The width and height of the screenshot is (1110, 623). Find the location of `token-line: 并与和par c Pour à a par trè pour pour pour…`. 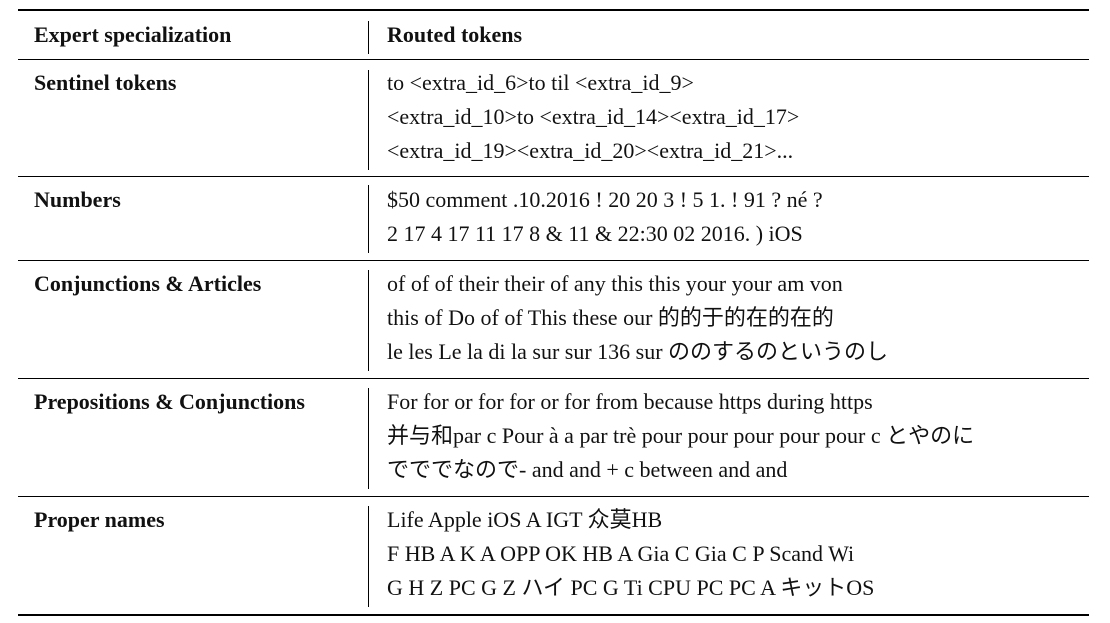

token-line: 并与和par c Pour à a par trè pour pour pour… is located at coordinates (681, 435).